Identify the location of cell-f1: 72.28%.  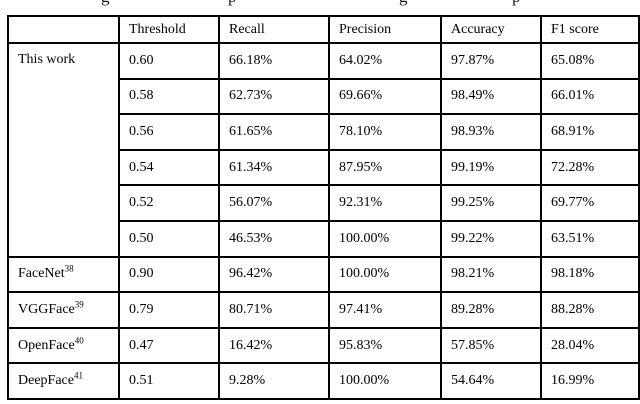
(590, 167).